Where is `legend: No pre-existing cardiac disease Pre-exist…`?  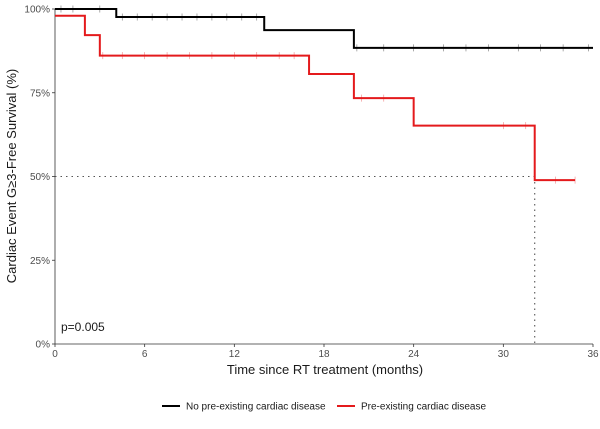 legend: No pre-existing cardiac disease Pre-exist… is located at coordinates (324, 407).